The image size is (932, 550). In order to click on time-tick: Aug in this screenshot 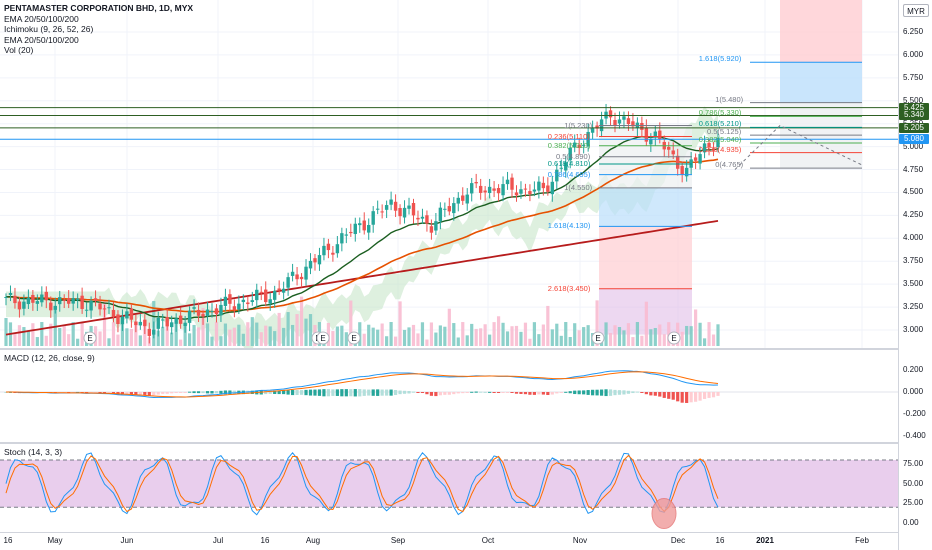, I will do `click(313, 540)`.